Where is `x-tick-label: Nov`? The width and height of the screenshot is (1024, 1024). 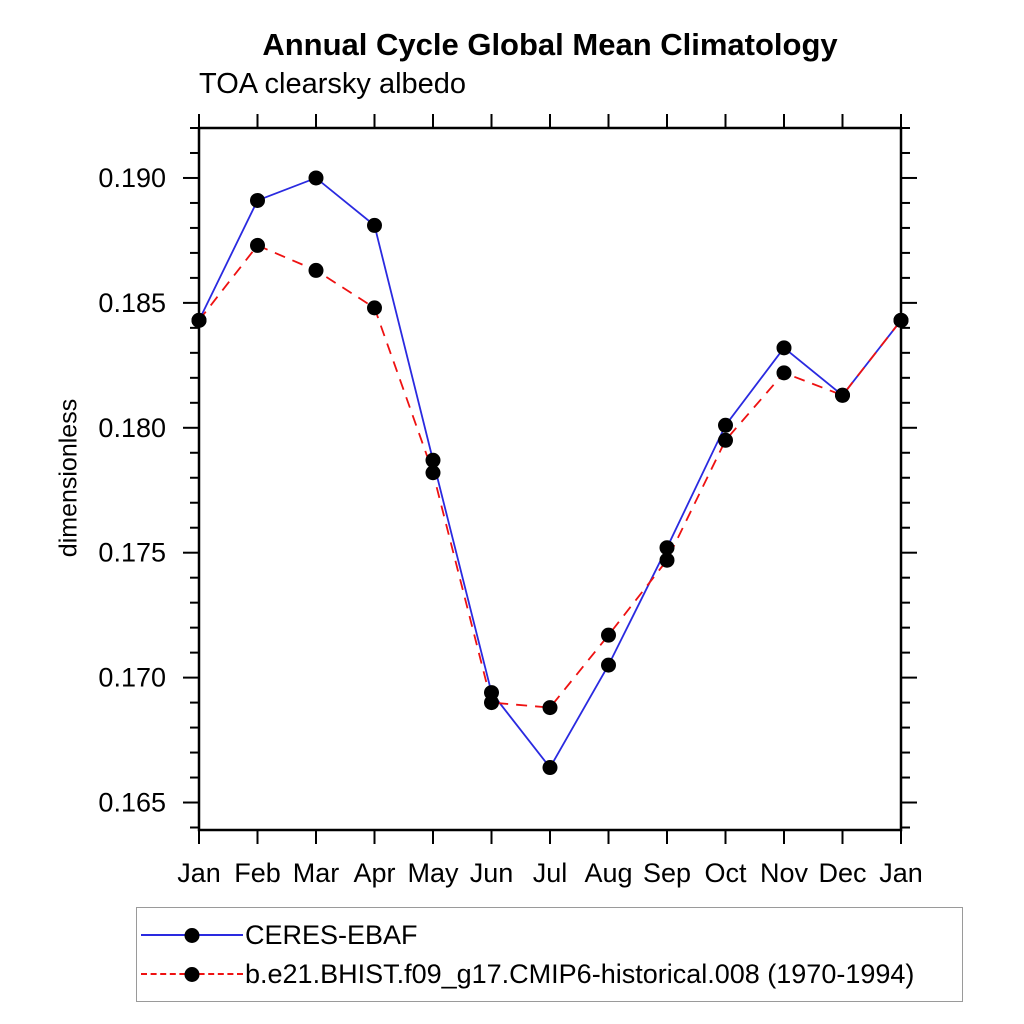 x-tick-label: Nov is located at coordinates (784, 873).